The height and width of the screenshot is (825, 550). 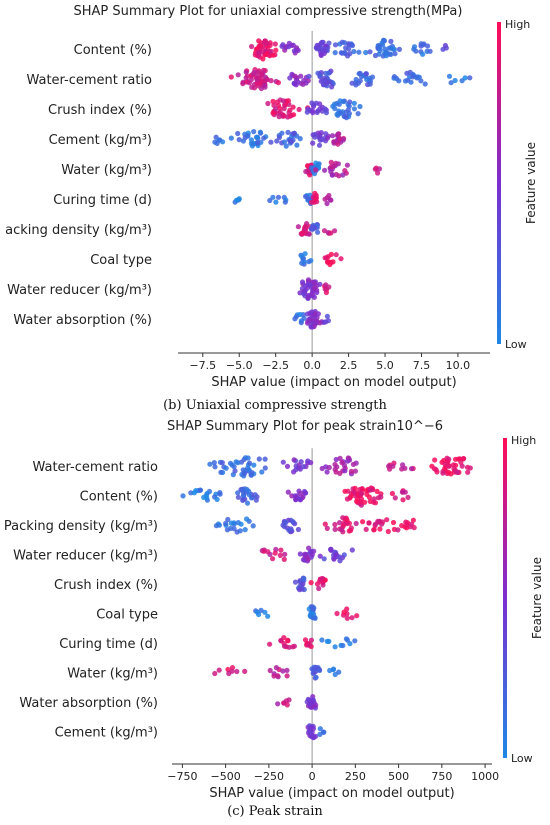 I want to click on feature-label: Coal type, so click(x=121, y=260).